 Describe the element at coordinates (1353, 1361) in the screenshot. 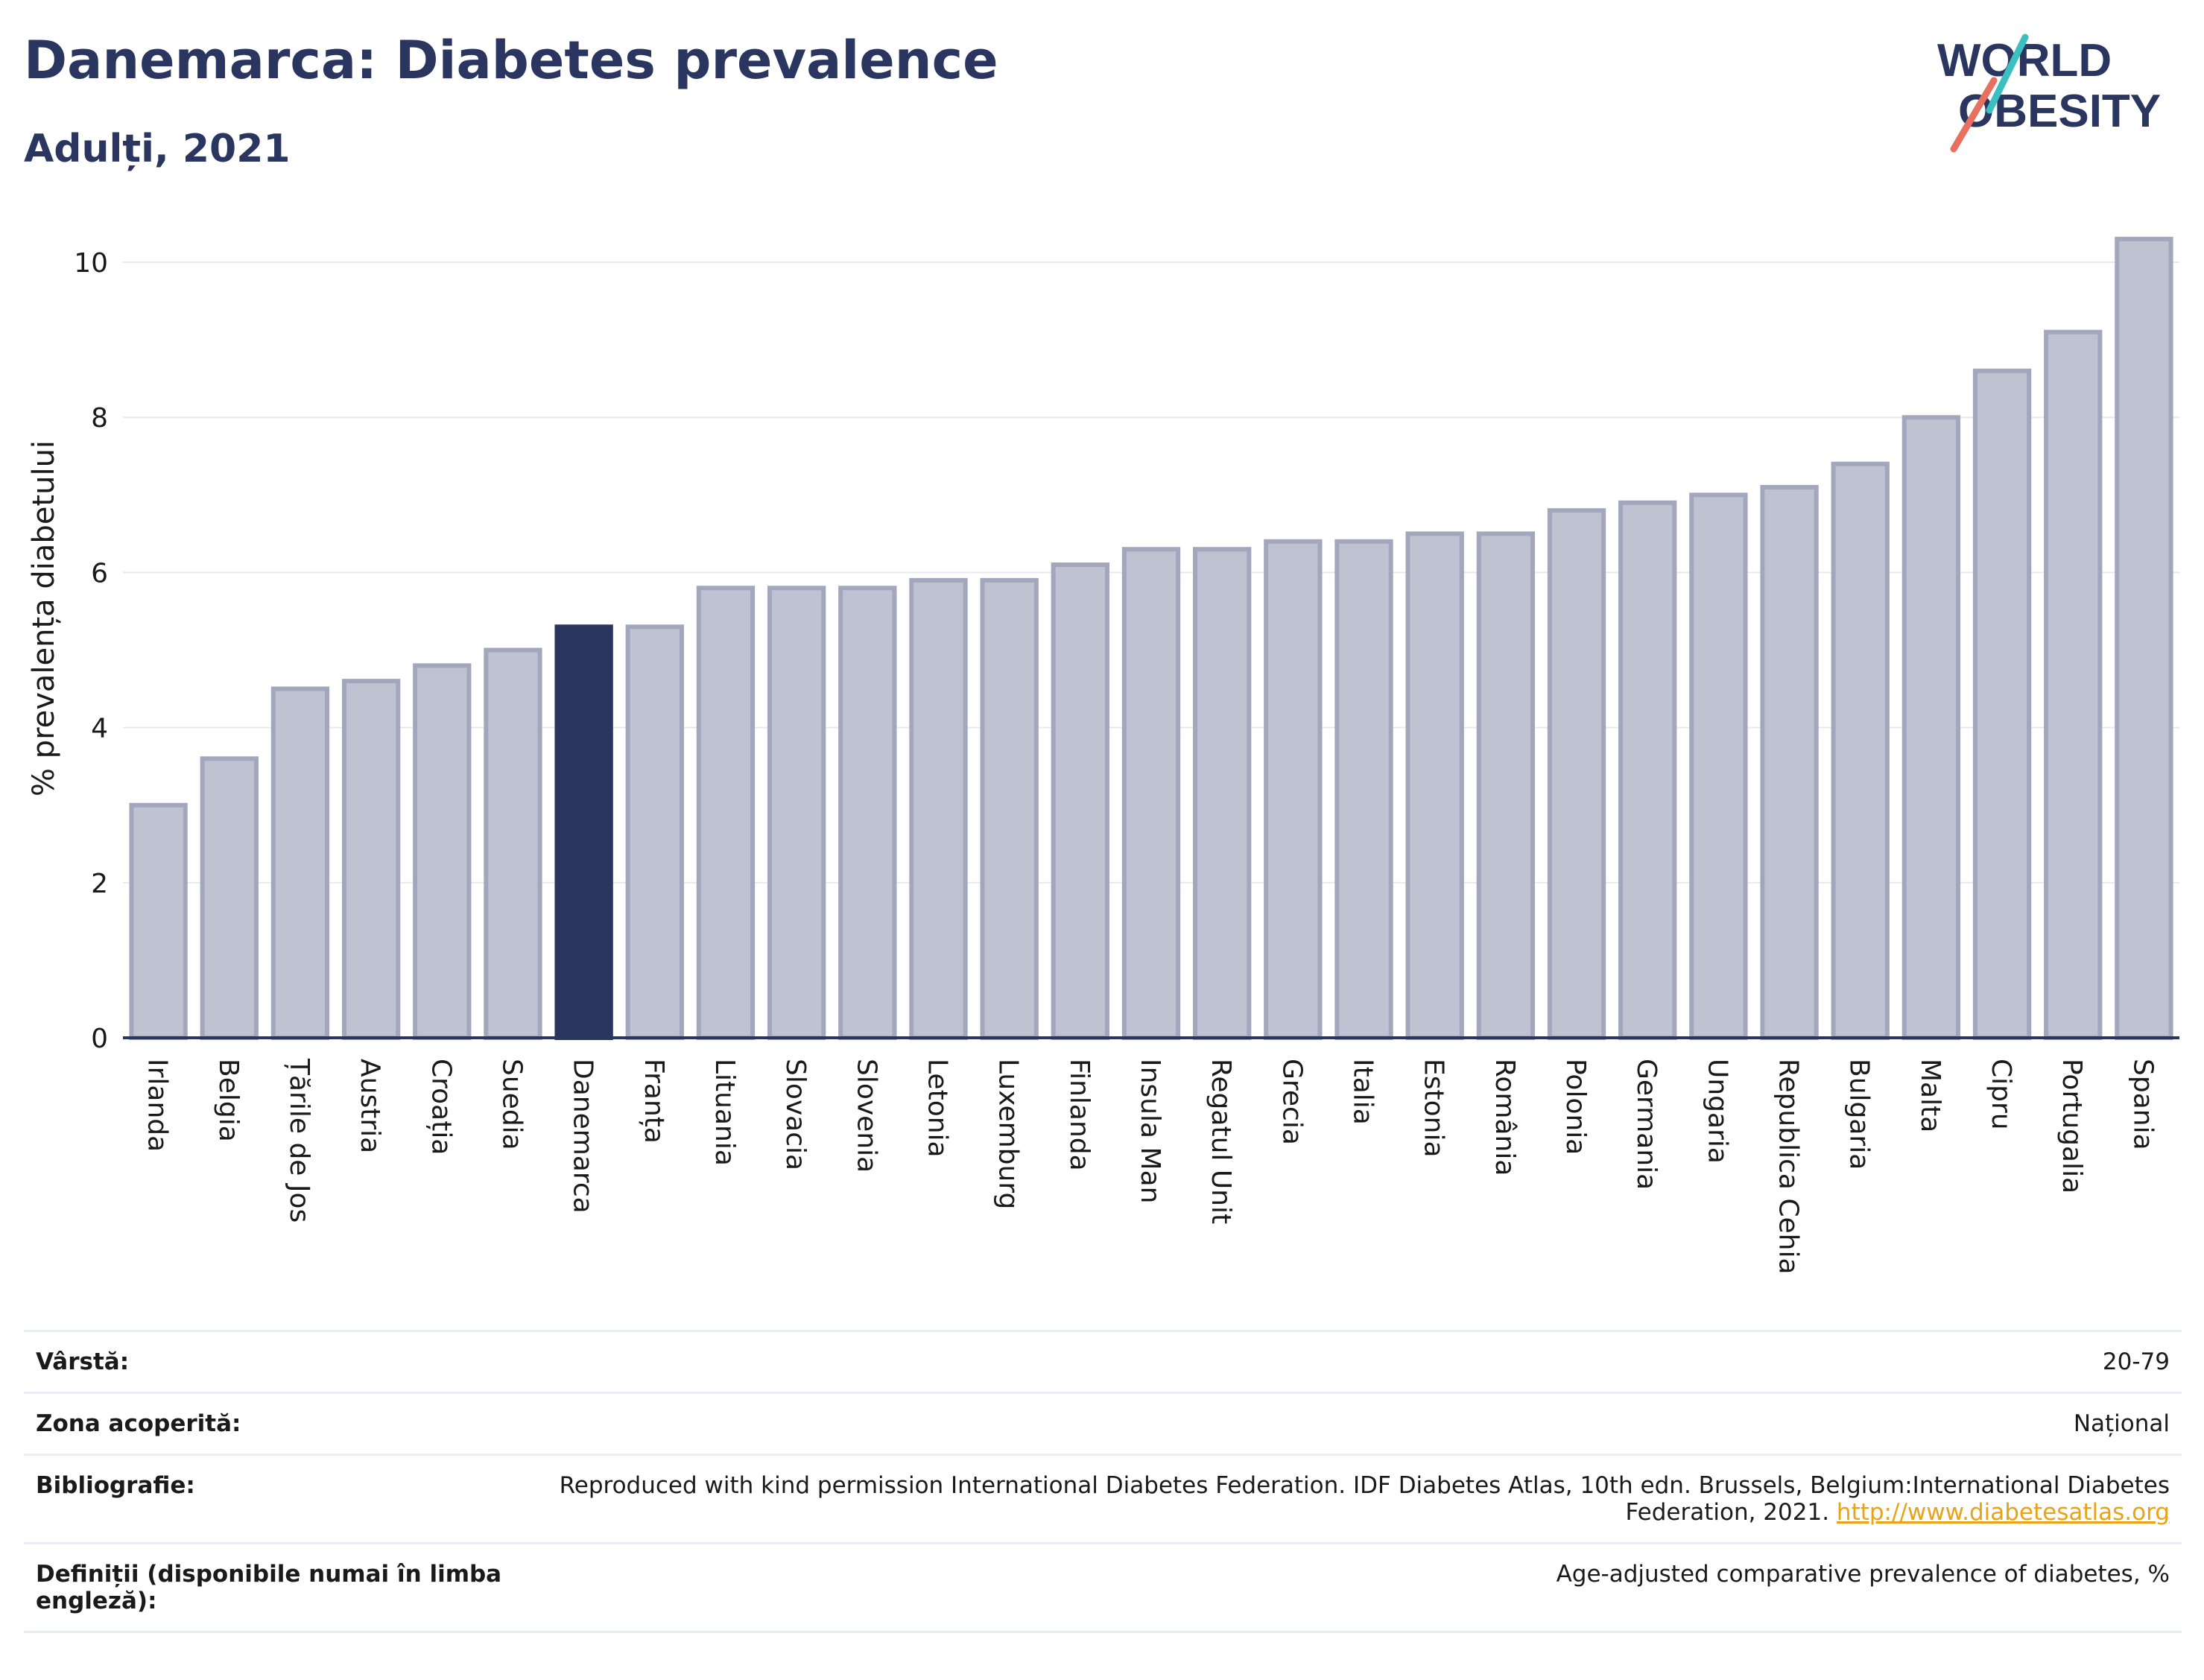

I see `metadata-value: 20-79` at that location.